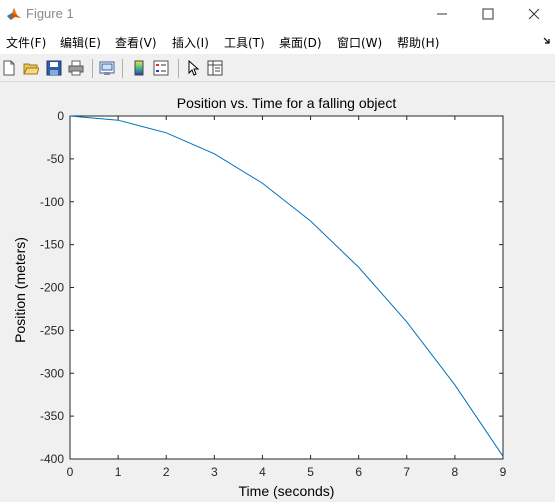  What do you see at coordinates (60, 116) in the screenshot?
I see `y-tick-label: 0` at bounding box center [60, 116].